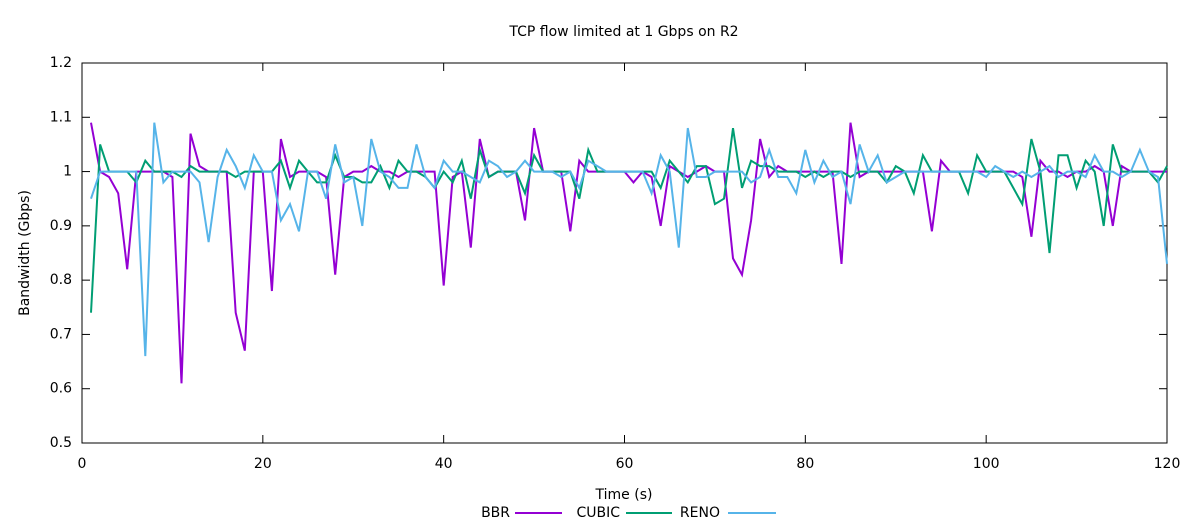  I want to click on y-tick-label: 1, so click(67, 172).